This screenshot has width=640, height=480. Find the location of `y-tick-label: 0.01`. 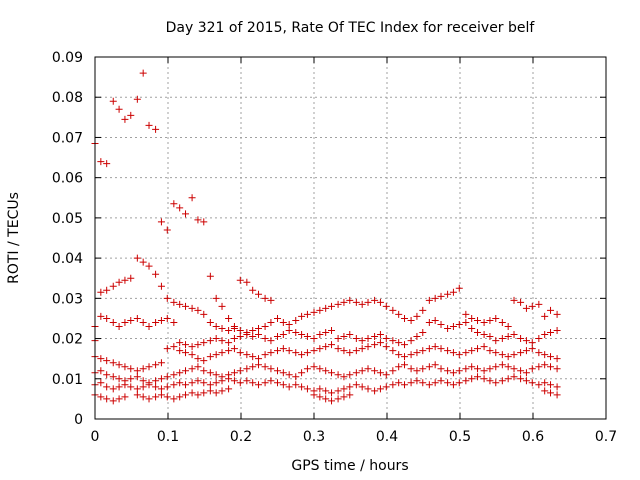

y-tick-label: 0.01 is located at coordinates (67, 380).